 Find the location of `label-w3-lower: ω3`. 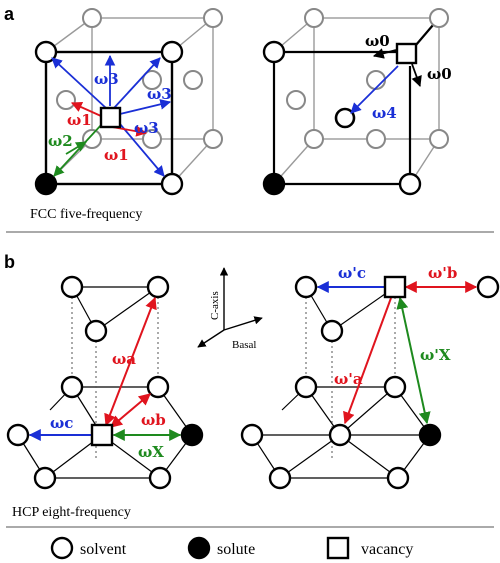

label-w3-lower: ω3 is located at coordinates (146, 128).